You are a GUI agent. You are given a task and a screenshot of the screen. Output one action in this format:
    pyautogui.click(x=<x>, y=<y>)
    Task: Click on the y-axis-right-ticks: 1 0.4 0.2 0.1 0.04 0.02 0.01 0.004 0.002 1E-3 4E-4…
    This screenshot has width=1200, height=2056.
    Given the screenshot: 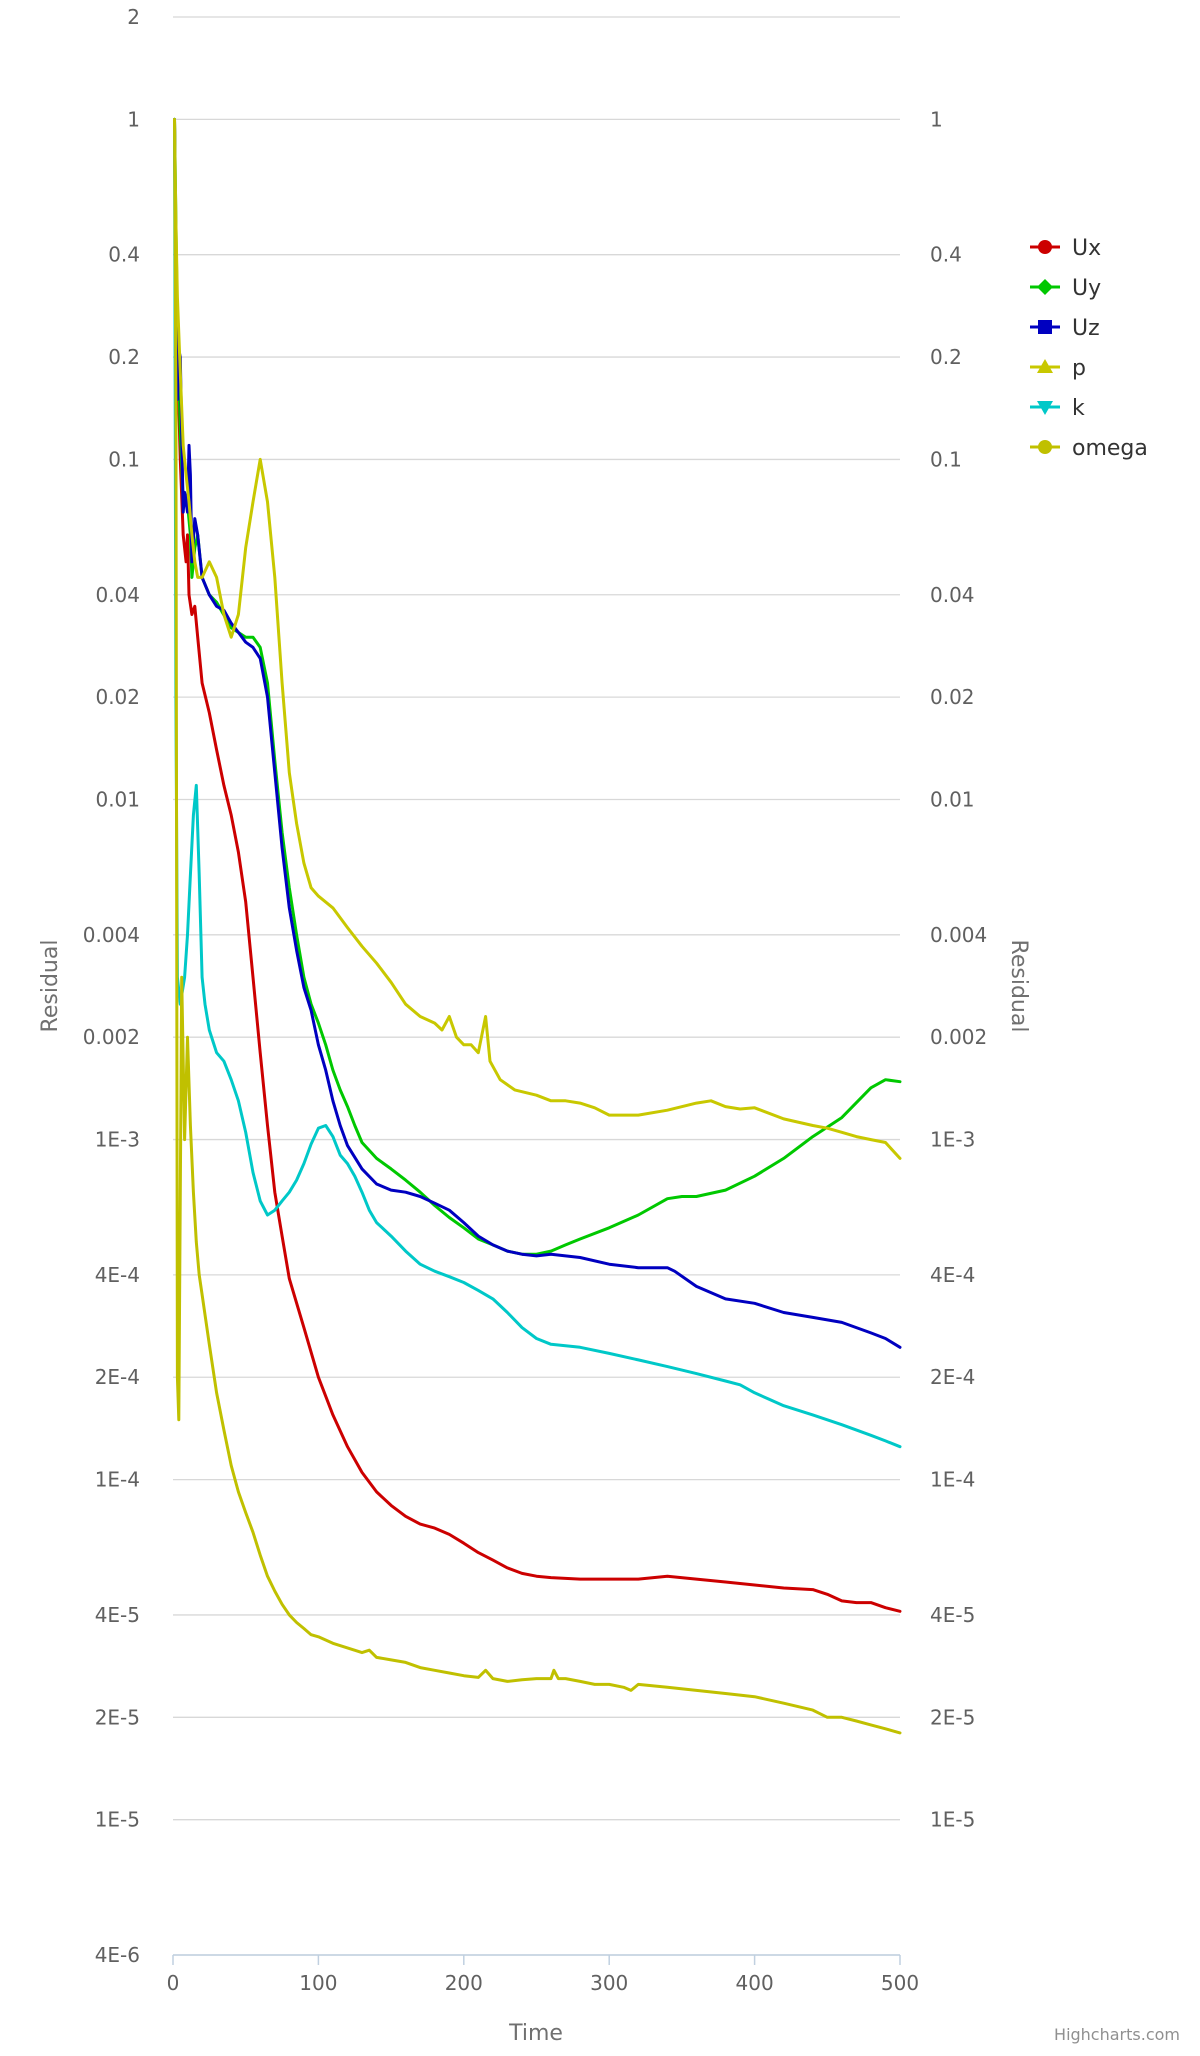 What is the action you would take?
    pyautogui.click(x=958, y=969)
    